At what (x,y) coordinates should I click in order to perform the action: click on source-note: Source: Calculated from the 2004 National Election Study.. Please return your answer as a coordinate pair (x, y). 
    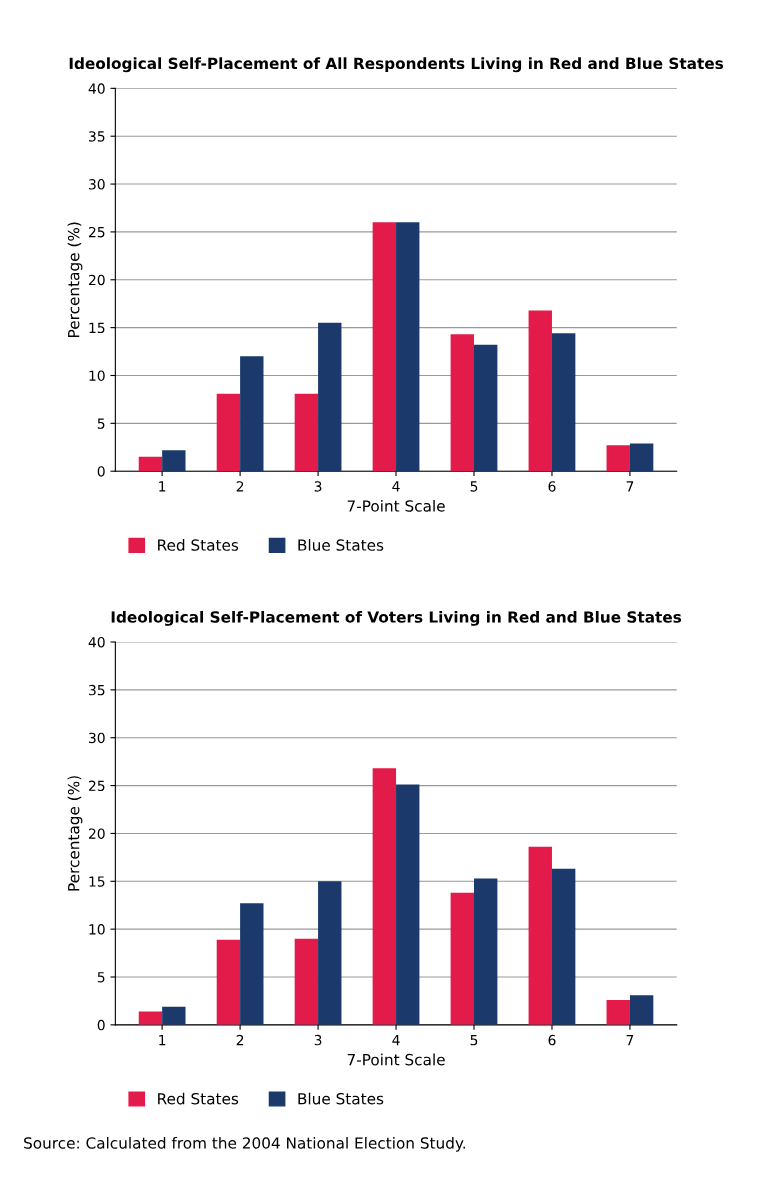
    Looking at the image, I should click on (244, 1144).